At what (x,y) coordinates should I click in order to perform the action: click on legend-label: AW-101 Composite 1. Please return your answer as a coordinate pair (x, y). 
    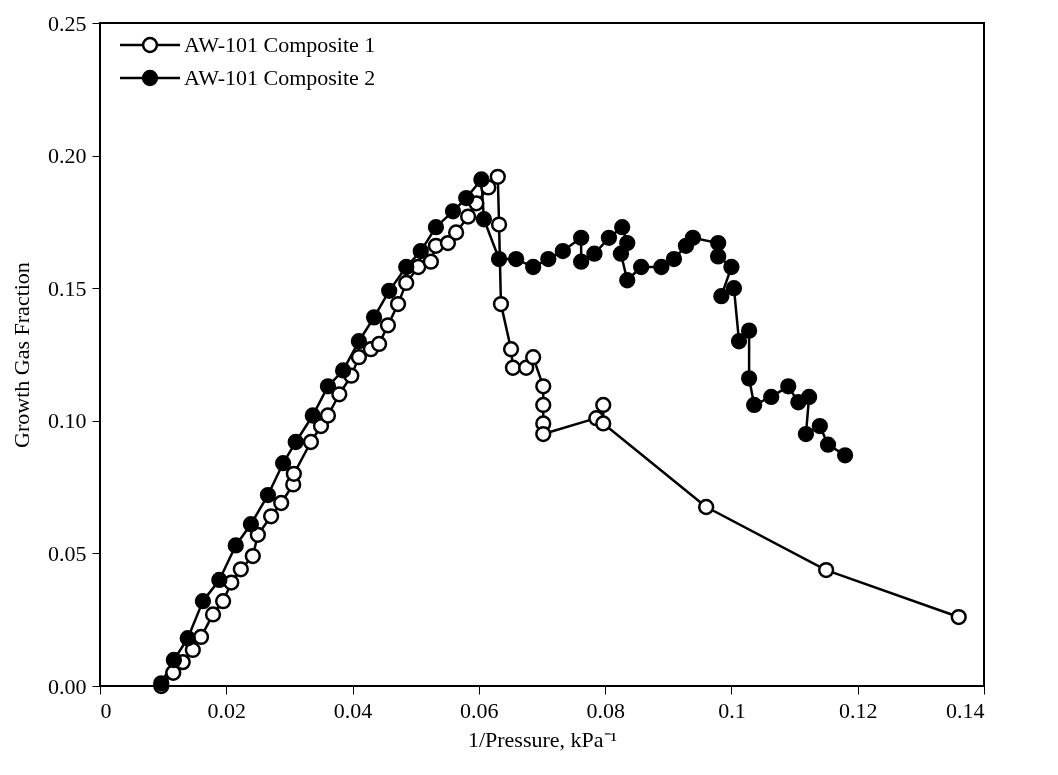
    Looking at the image, I should click on (280, 44).